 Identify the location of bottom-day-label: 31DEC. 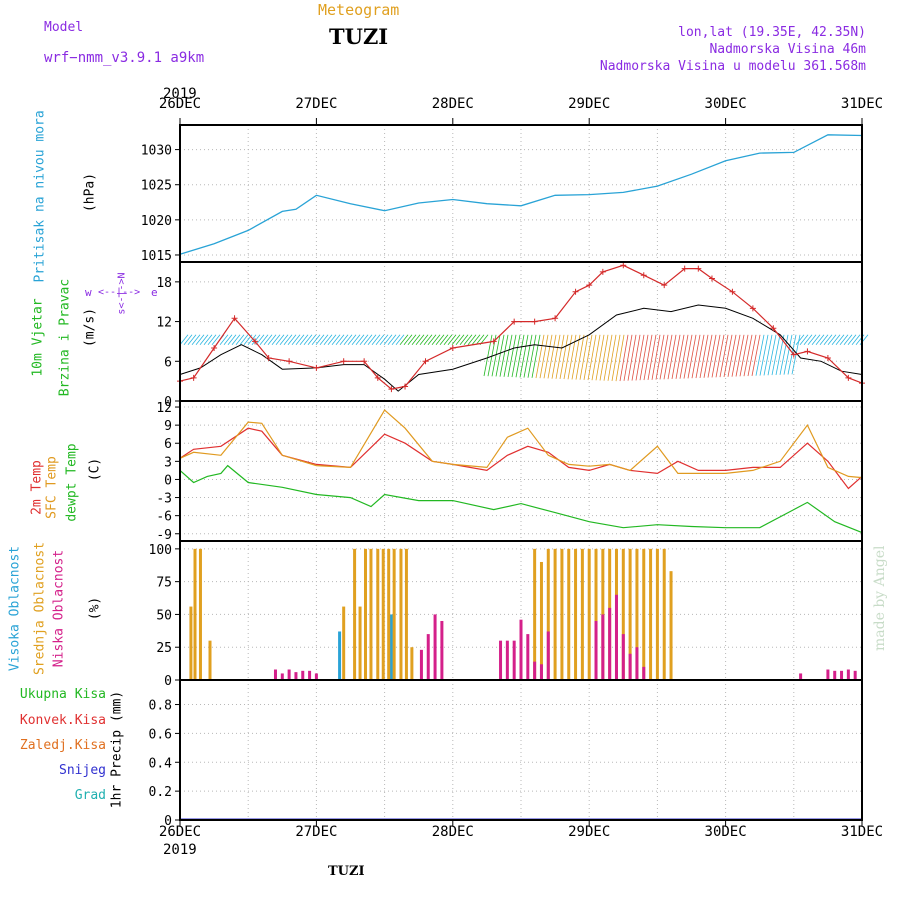
(862, 832).